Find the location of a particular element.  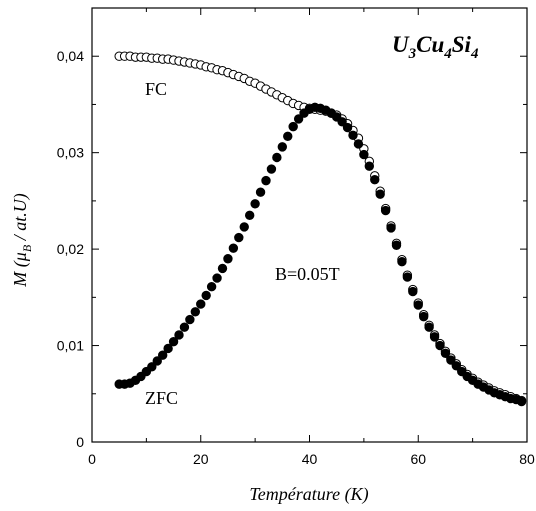

compound-label: U3Cu4Si4 is located at coordinates (435, 47).